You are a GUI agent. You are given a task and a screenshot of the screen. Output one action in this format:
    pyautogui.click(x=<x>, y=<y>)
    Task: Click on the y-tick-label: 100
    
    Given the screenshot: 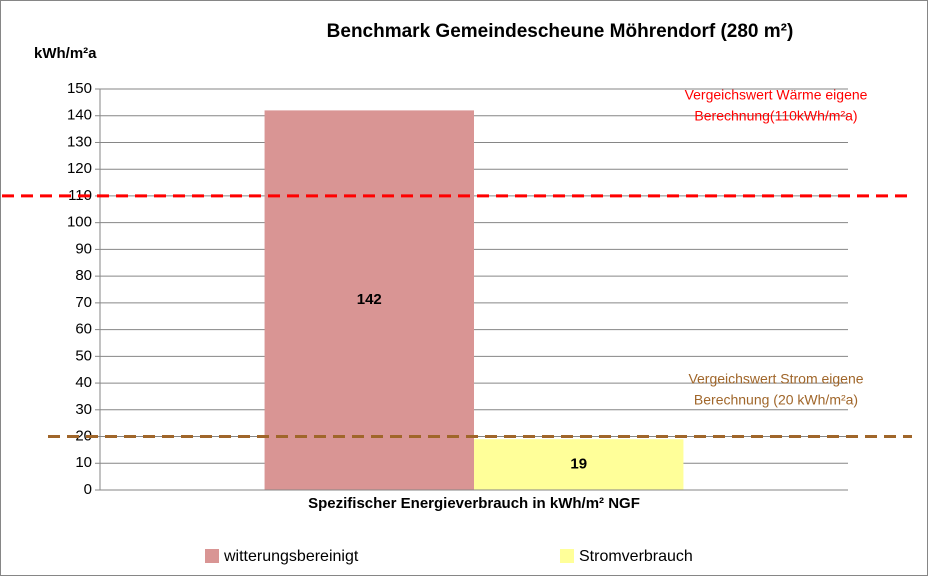 What is the action you would take?
    pyautogui.click(x=79, y=222)
    